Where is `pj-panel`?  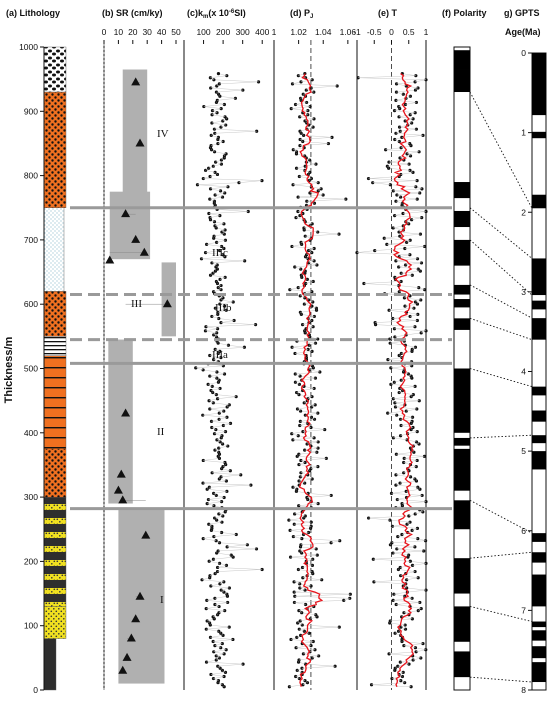
pj-panel is located at coordinates (312, 365).